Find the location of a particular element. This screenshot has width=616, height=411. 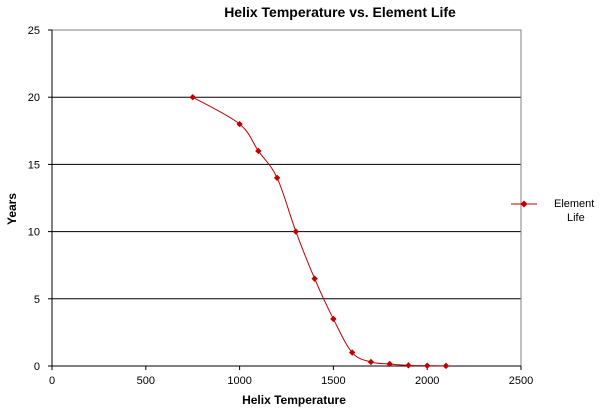

x-axis-title: Helix Temperature is located at coordinates (294, 400).